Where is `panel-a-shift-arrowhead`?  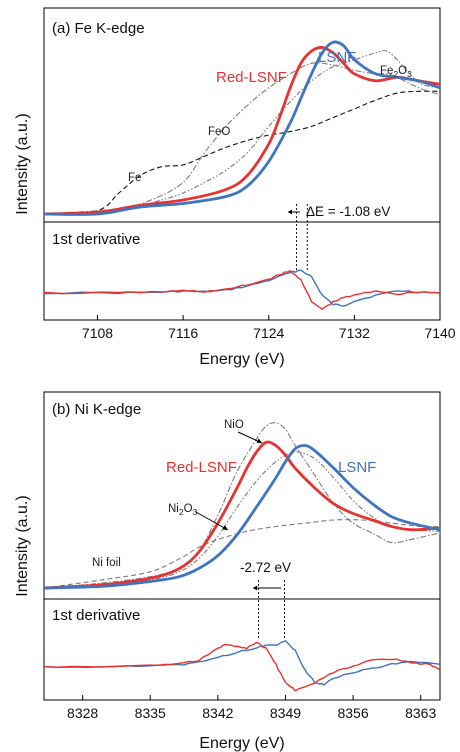
panel-a-shift-arrowhead is located at coordinates (290, 212).